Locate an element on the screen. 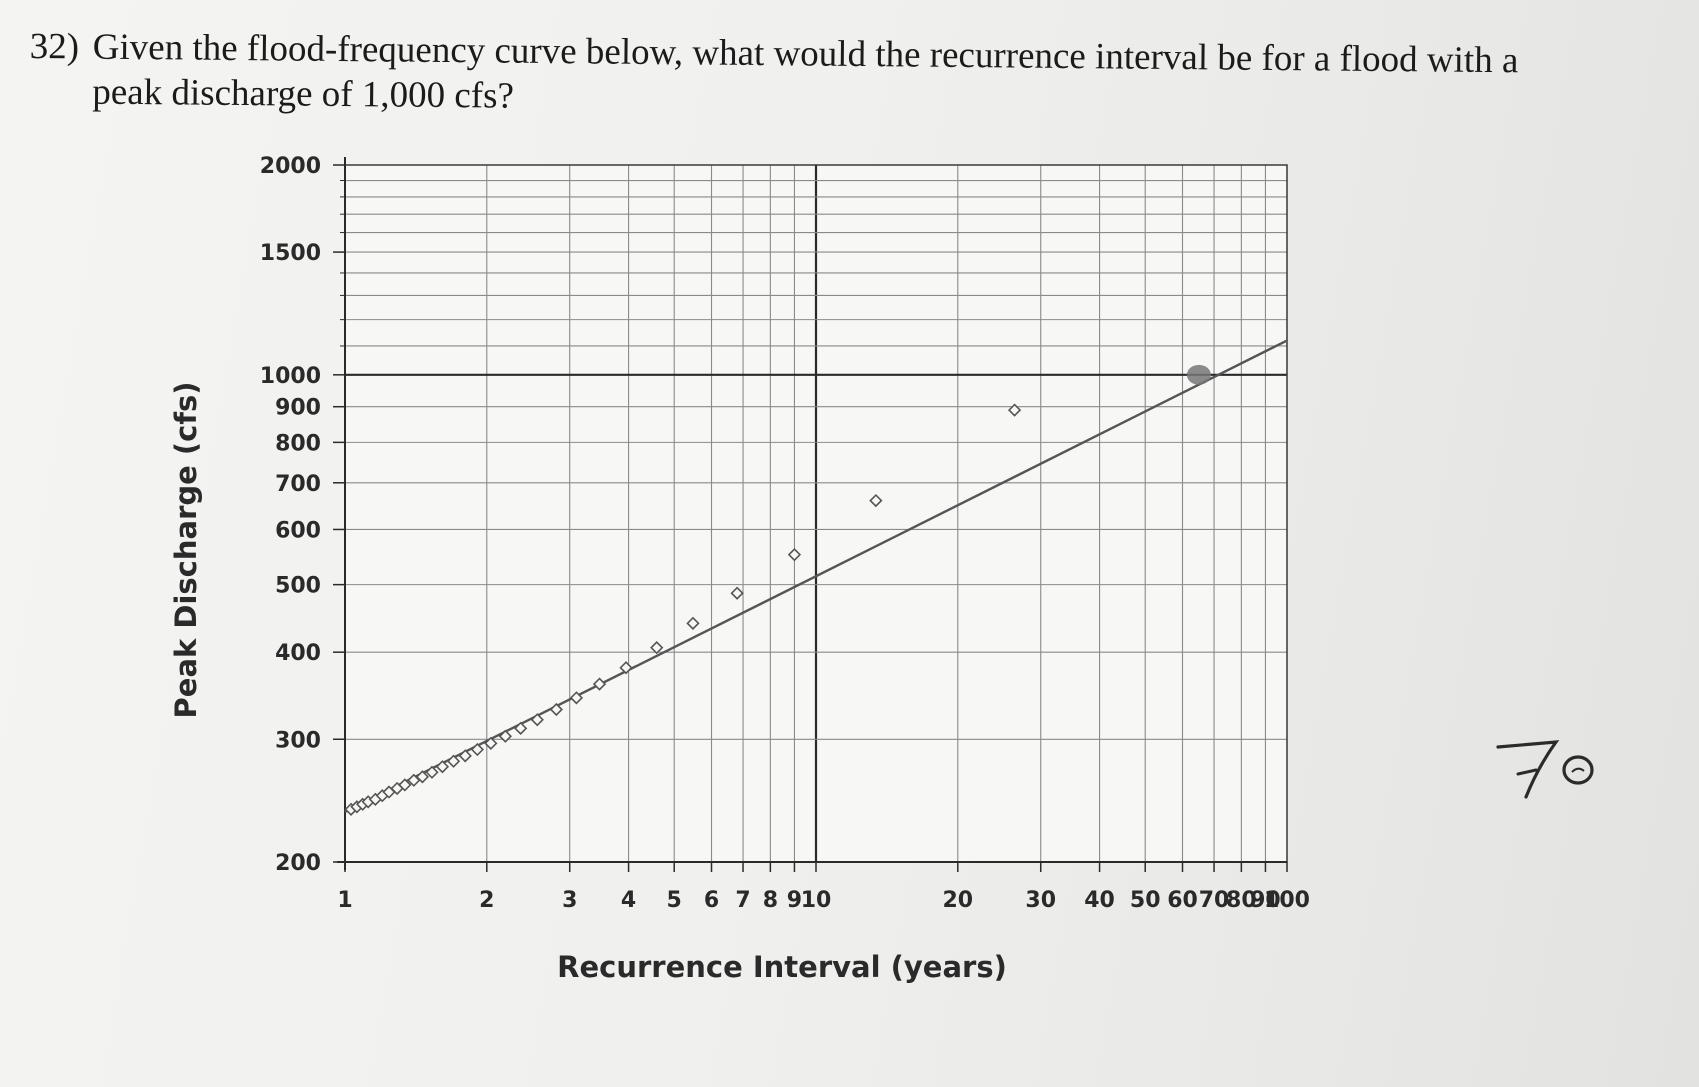 Image resolution: width=1699 pixels, height=1087 pixels. x-tick-label: 5 is located at coordinates (674, 900).